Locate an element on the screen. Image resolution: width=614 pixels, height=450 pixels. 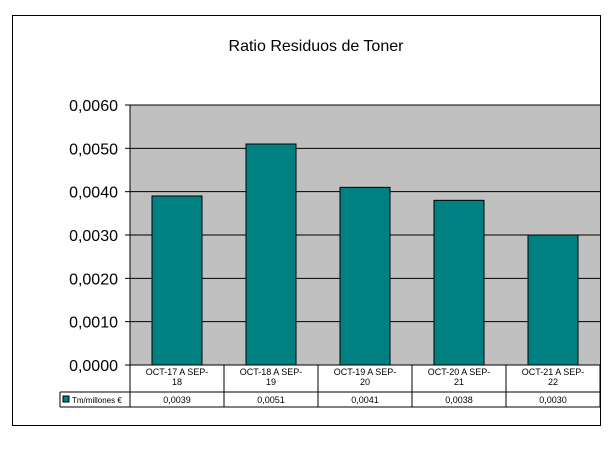
legend-label: Tm/millones € is located at coordinates (97, 400).